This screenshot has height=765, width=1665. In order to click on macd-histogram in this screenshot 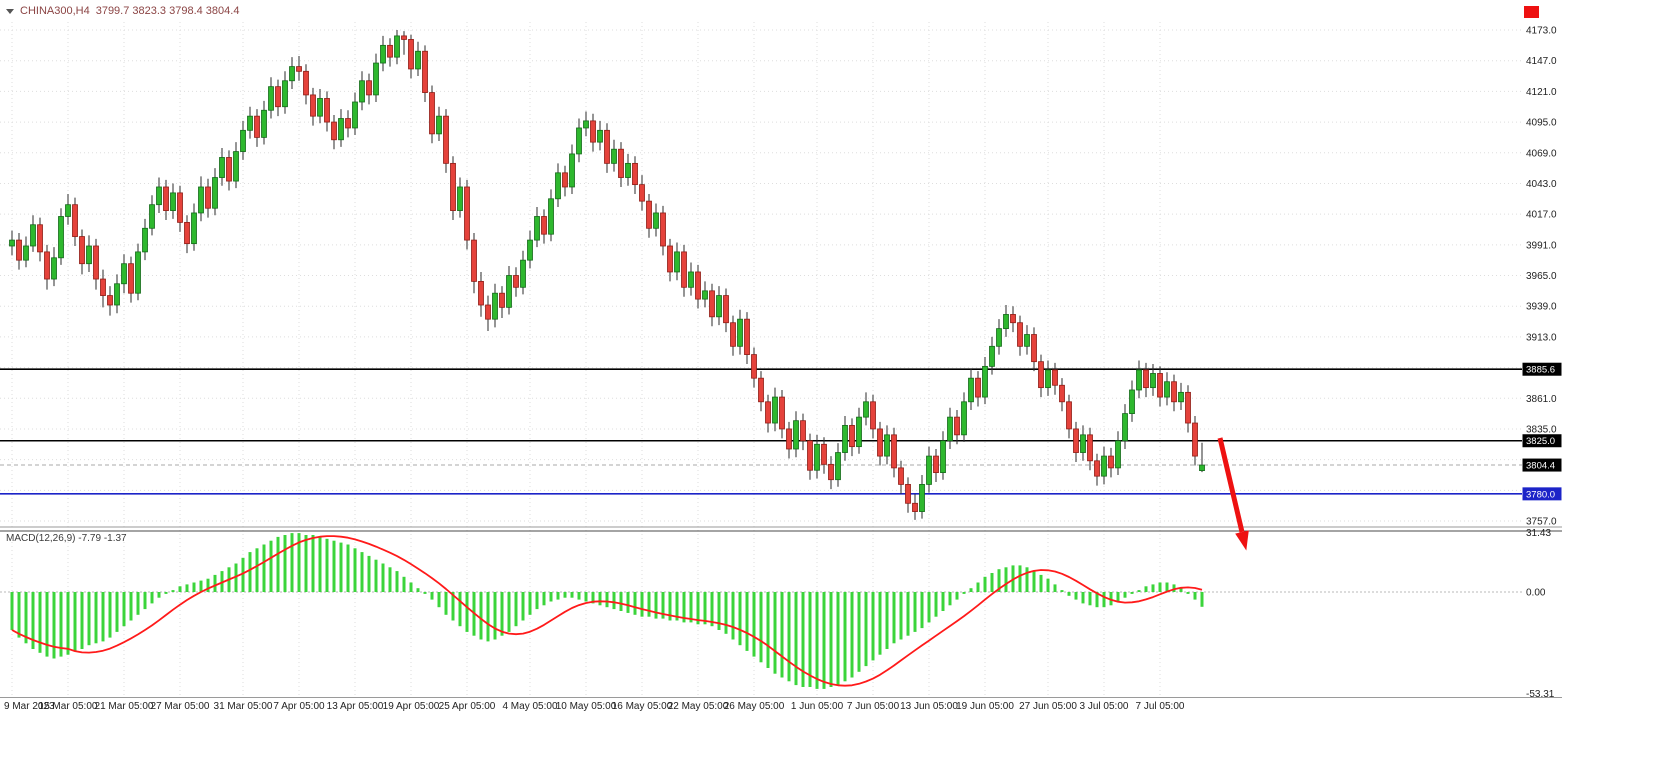, I will do `click(607, 611)`.